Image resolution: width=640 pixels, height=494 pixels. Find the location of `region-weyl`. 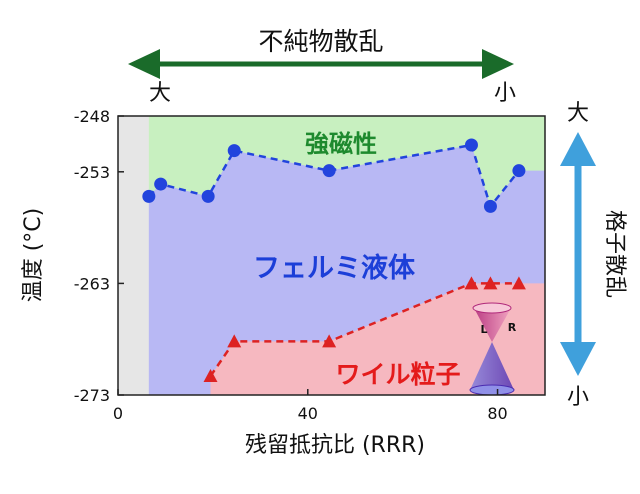

region-weyl is located at coordinates (377, 339).